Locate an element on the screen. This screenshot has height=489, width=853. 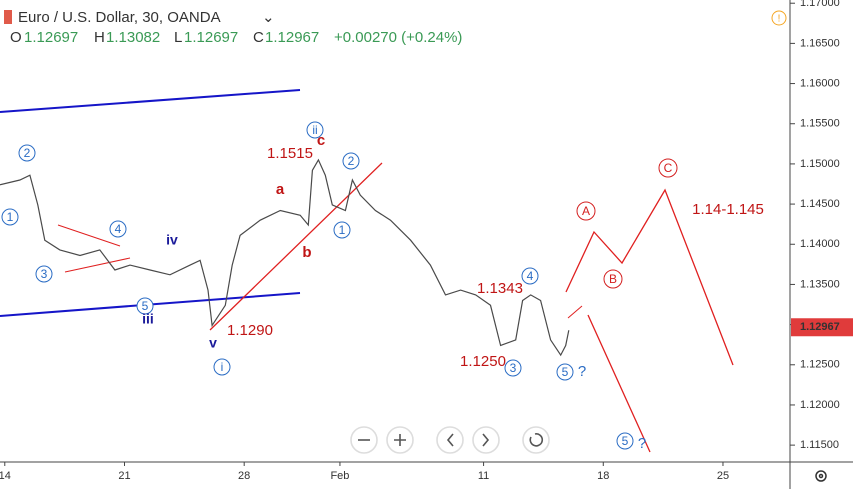
close-label: C is located at coordinates (258, 37).